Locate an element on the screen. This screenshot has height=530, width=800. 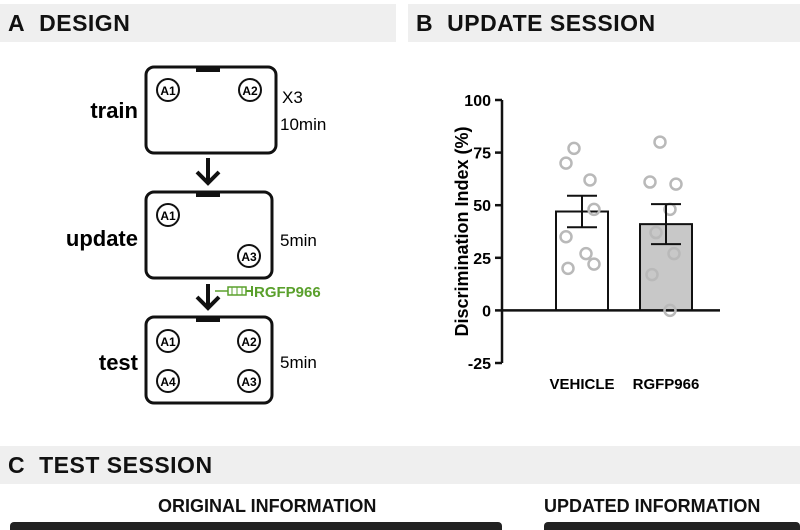
test-object-a1-label: A1 is located at coordinates (168, 342).